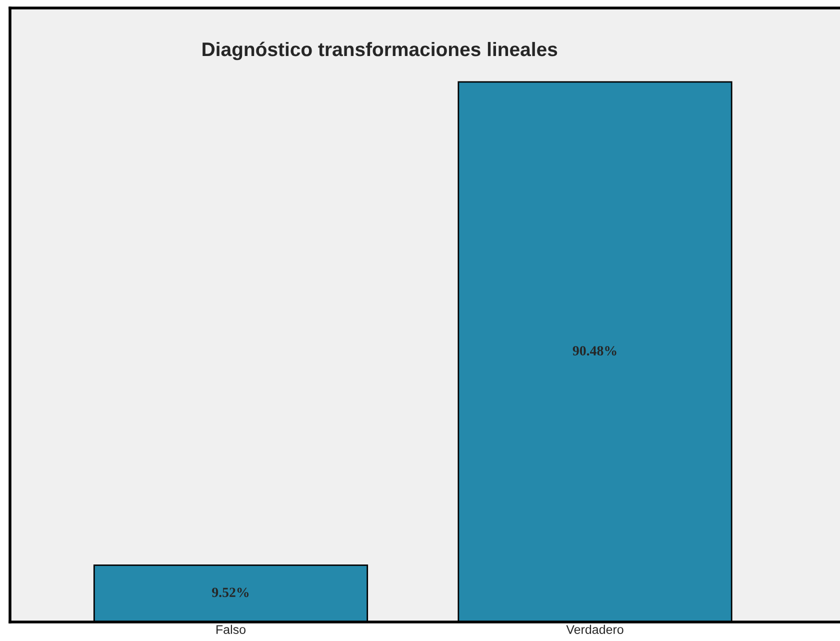 This screenshot has width=840, height=641. What do you see at coordinates (595, 629) in the screenshot?
I see `x-tick-label: Verdadero` at bounding box center [595, 629].